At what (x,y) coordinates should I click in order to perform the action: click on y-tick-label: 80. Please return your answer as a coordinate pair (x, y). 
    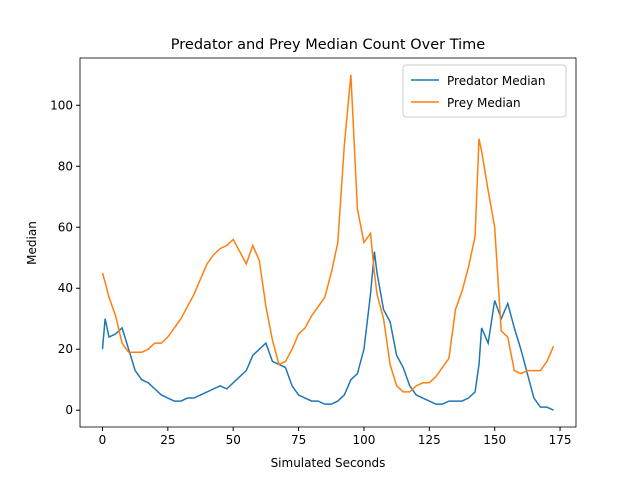
    Looking at the image, I should click on (65, 166).